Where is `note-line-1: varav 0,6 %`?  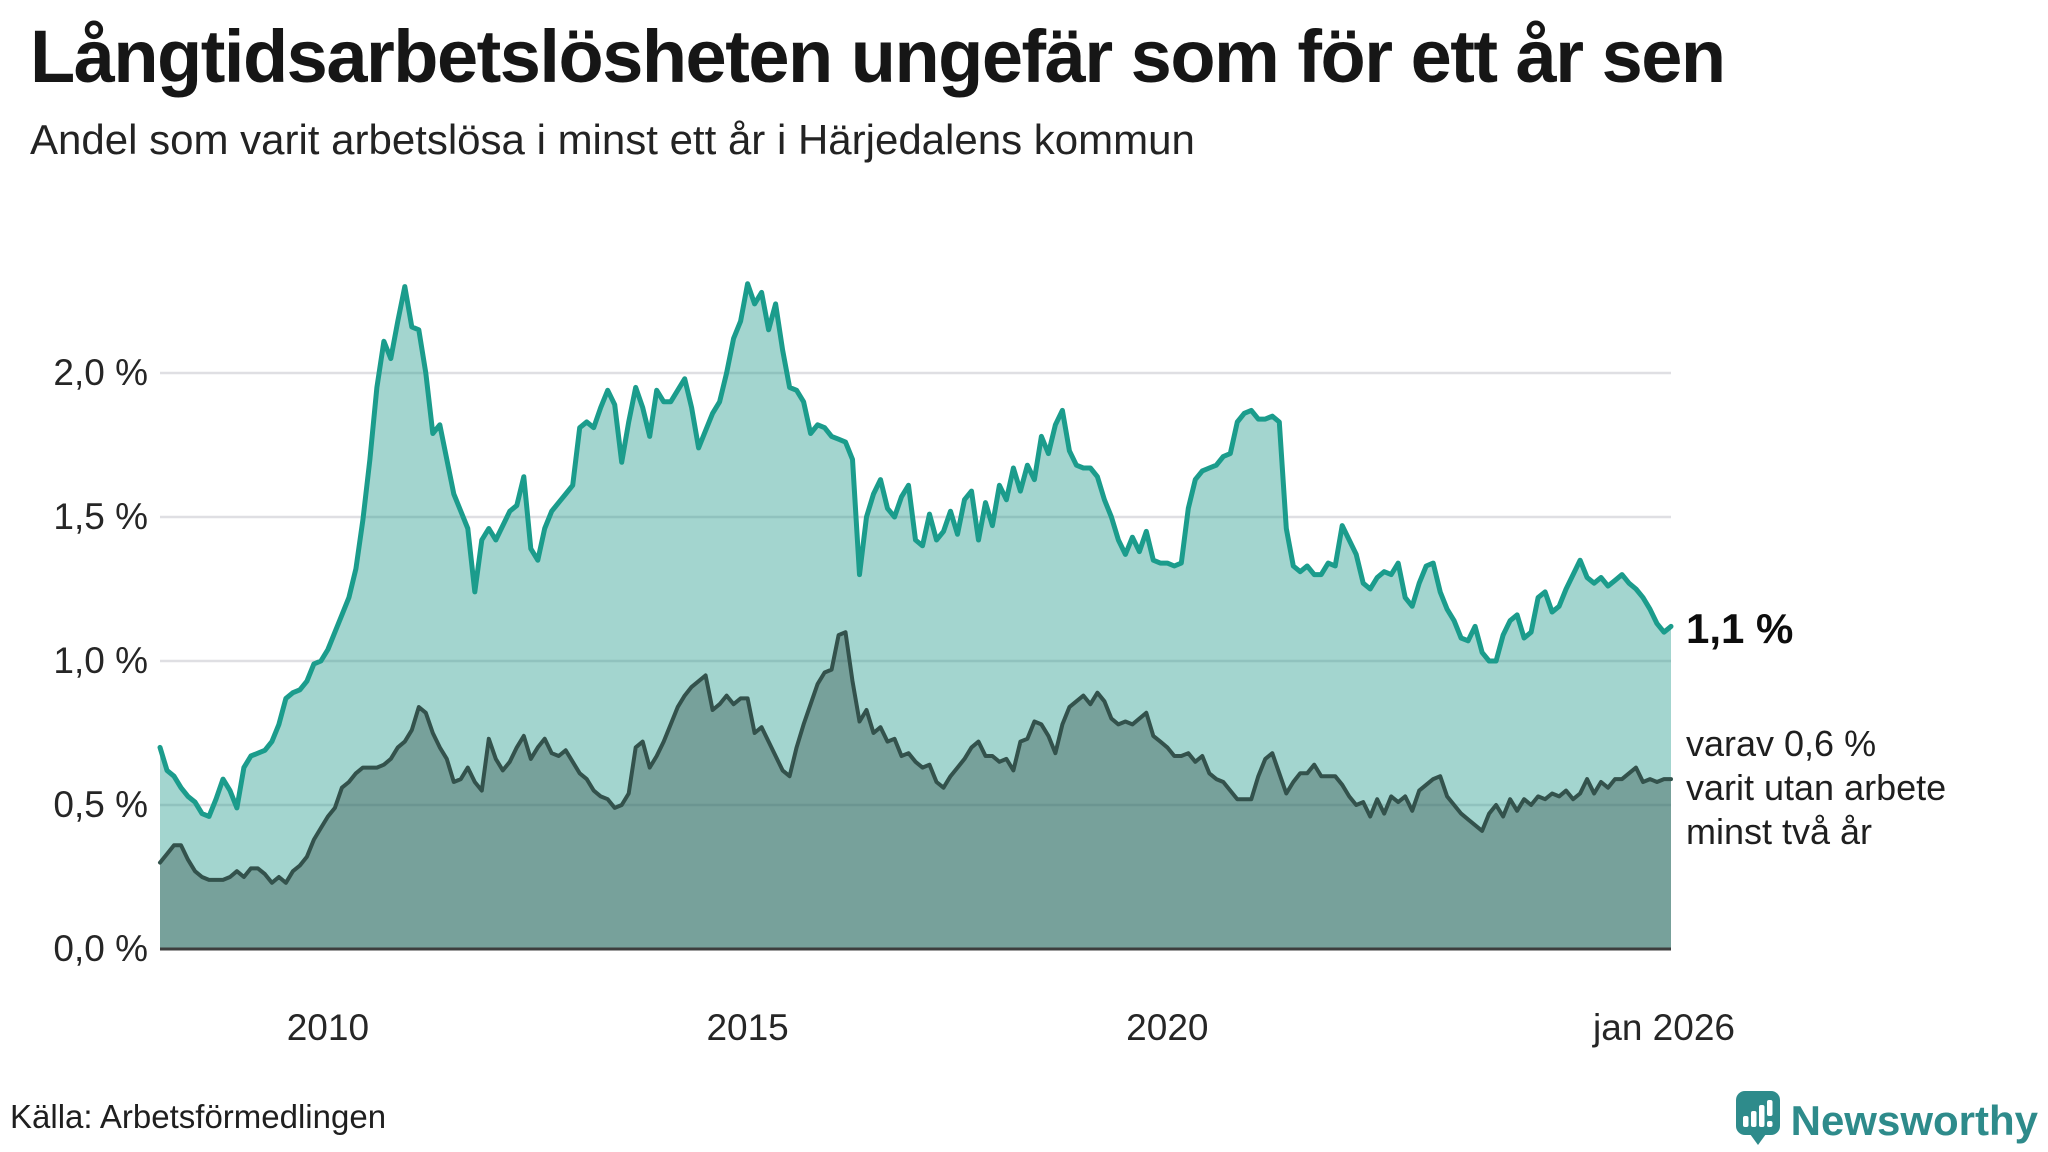
note-line-1: varav 0,6 % is located at coordinates (1781, 743).